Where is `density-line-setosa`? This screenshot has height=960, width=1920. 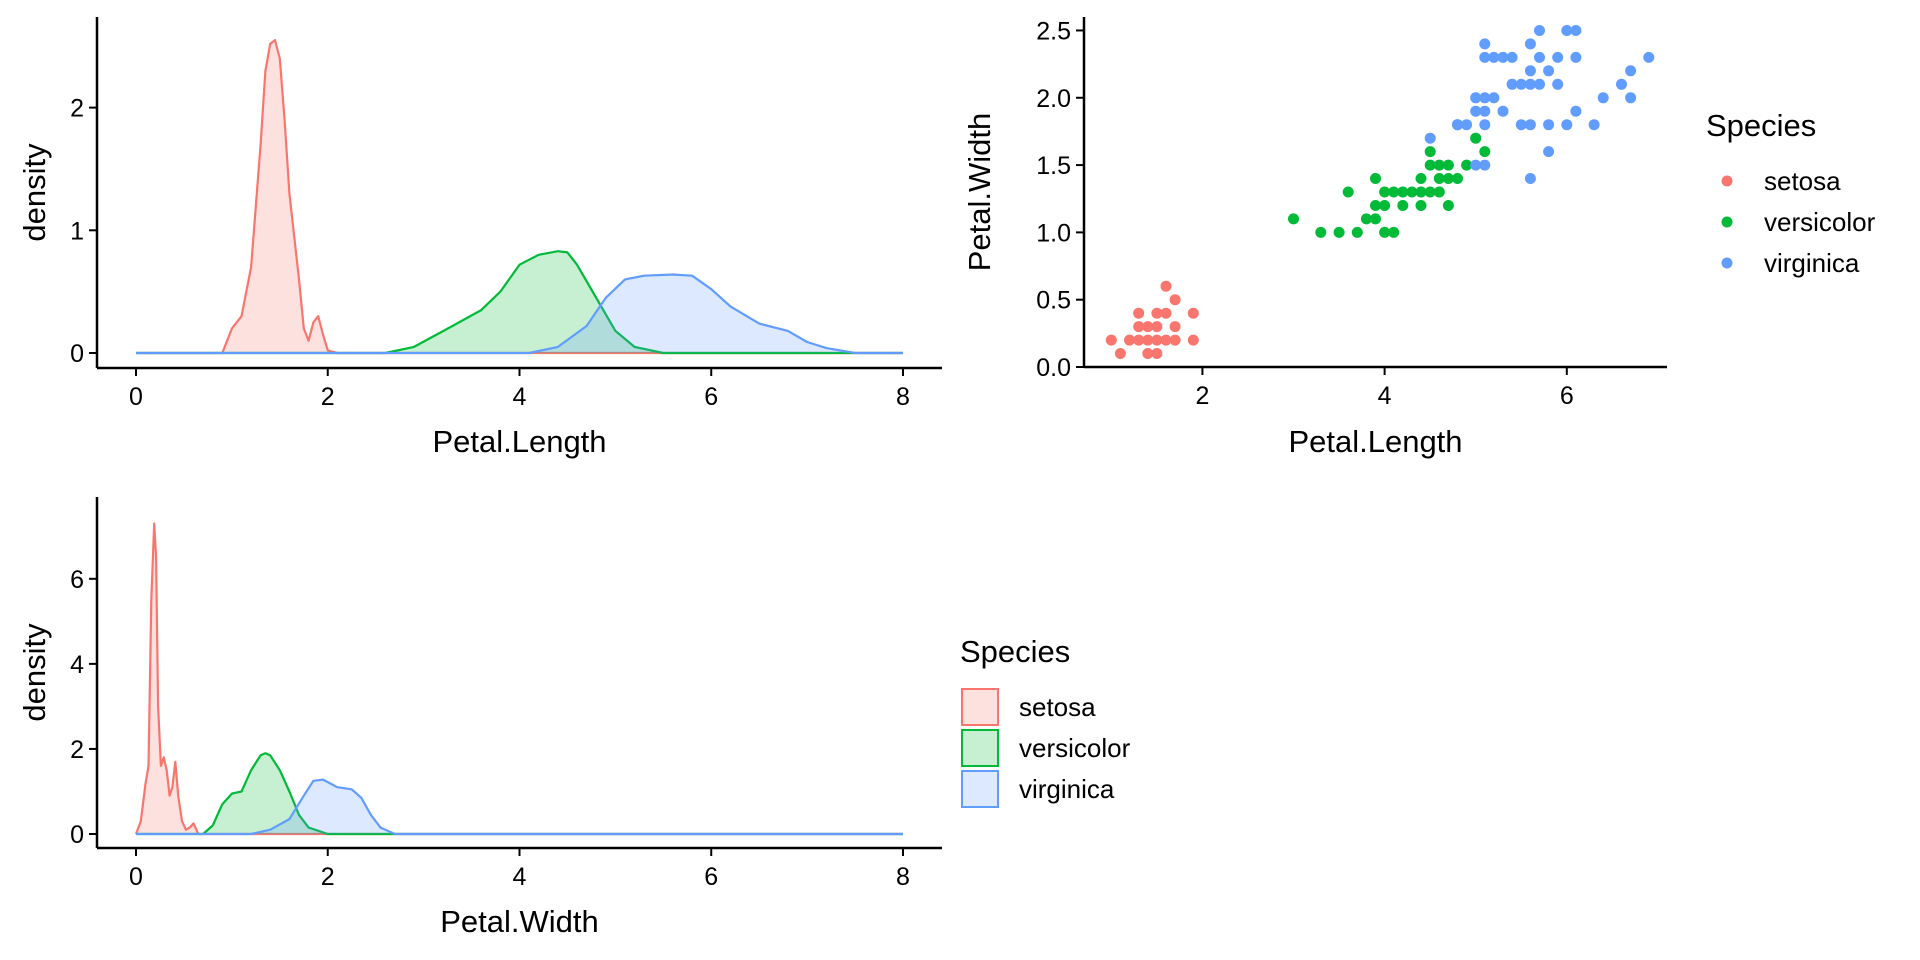 density-line-setosa is located at coordinates (519, 196).